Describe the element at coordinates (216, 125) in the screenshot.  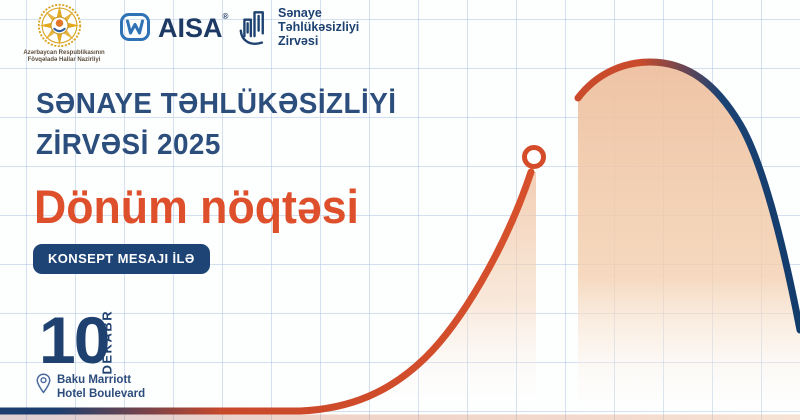
I see `page-title: SƏNAYE TƏHLÜKƏSİZLİYİ ZİRVƏSİ 2025` at that location.